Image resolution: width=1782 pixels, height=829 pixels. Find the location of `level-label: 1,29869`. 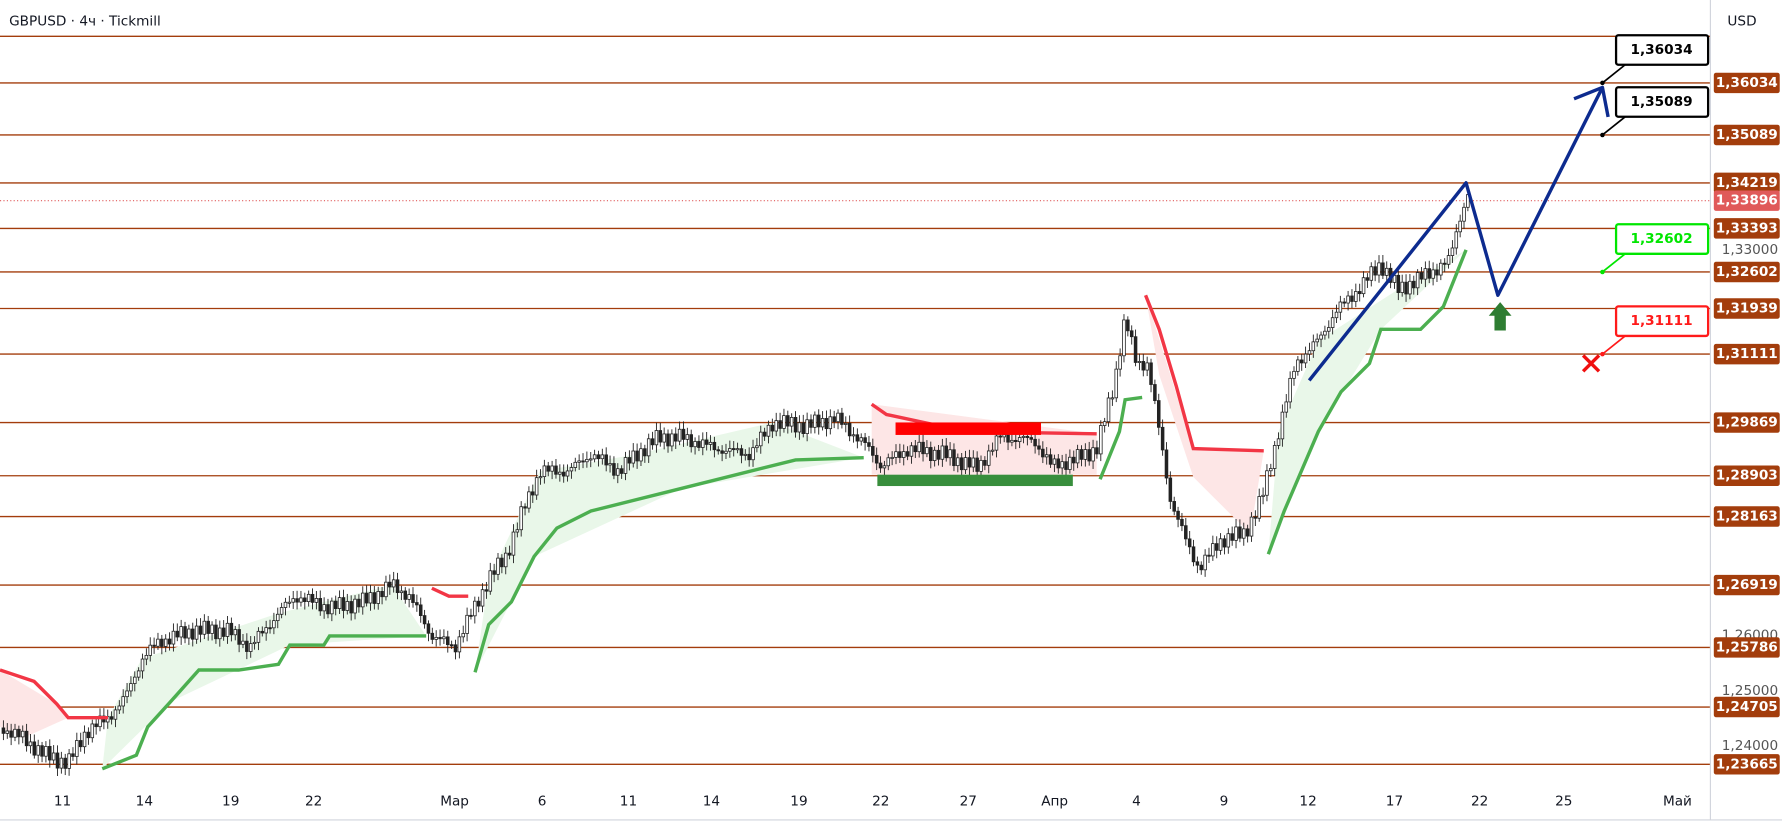

level-label: 1,29869 is located at coordinates (1747, 423).